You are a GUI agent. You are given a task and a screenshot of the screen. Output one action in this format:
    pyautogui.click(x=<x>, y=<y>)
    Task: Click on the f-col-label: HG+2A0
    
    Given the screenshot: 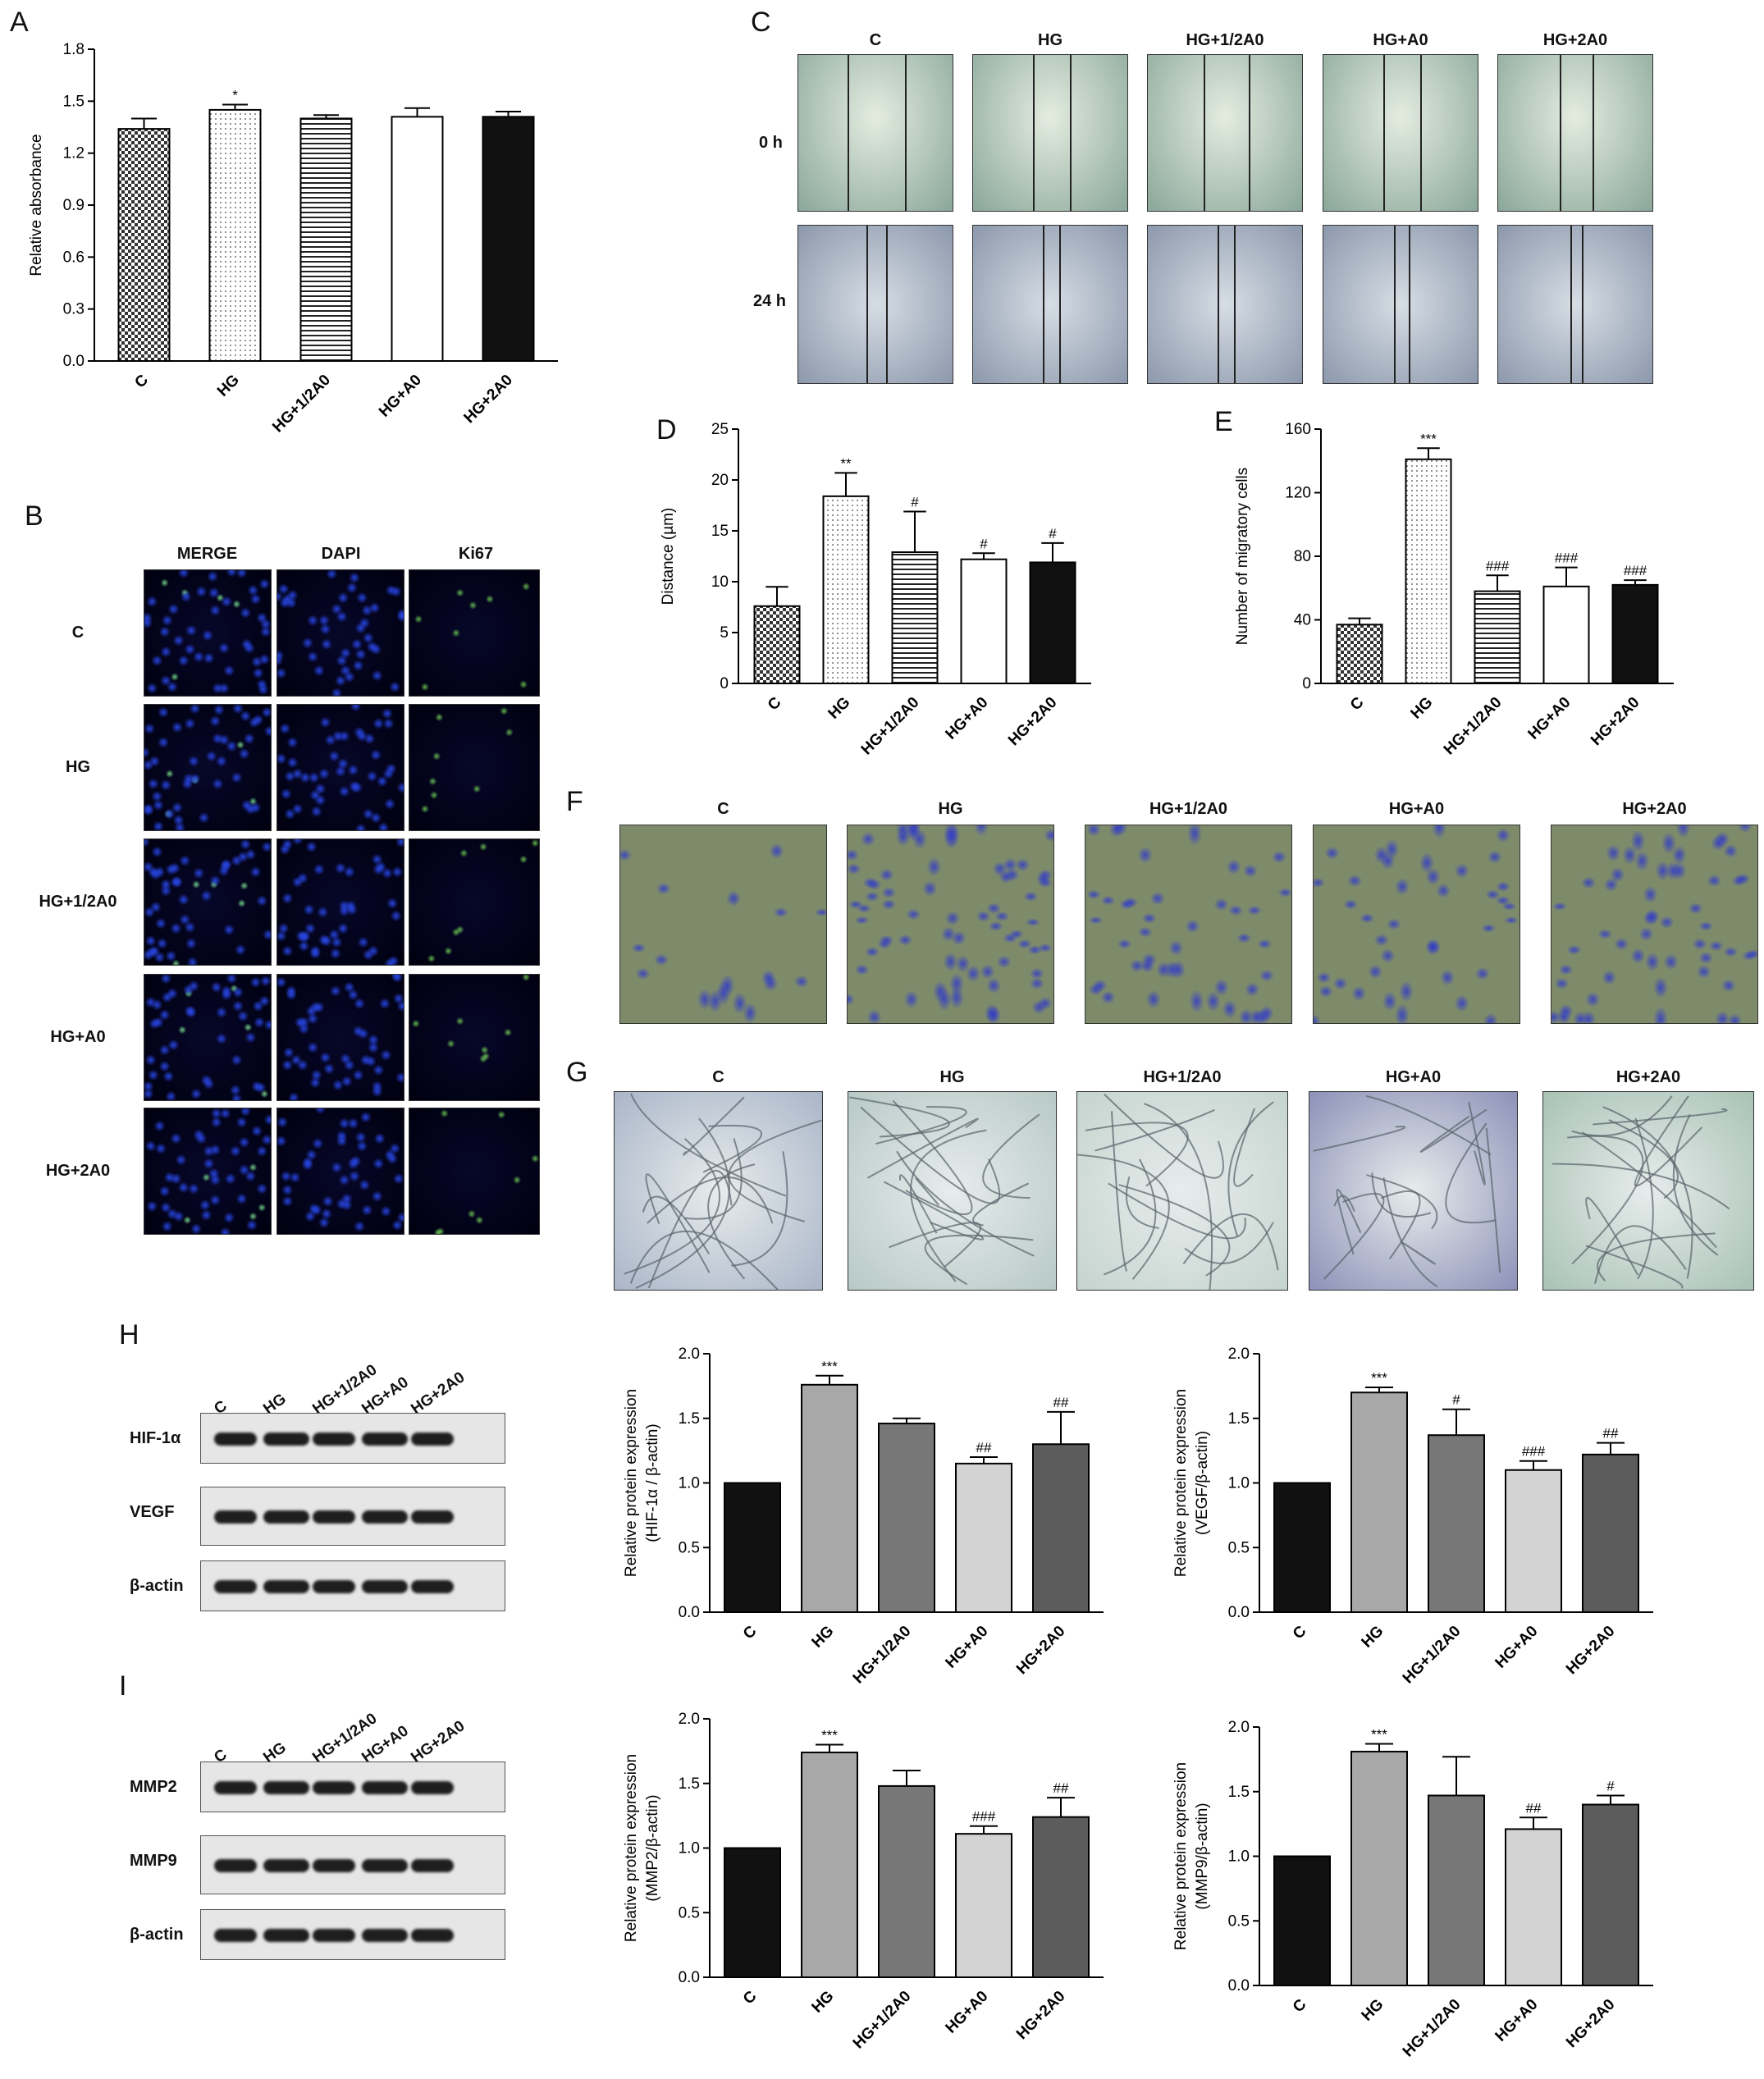 What is the action you would take?
    pyautogui.click(x=1655, y=809)
    